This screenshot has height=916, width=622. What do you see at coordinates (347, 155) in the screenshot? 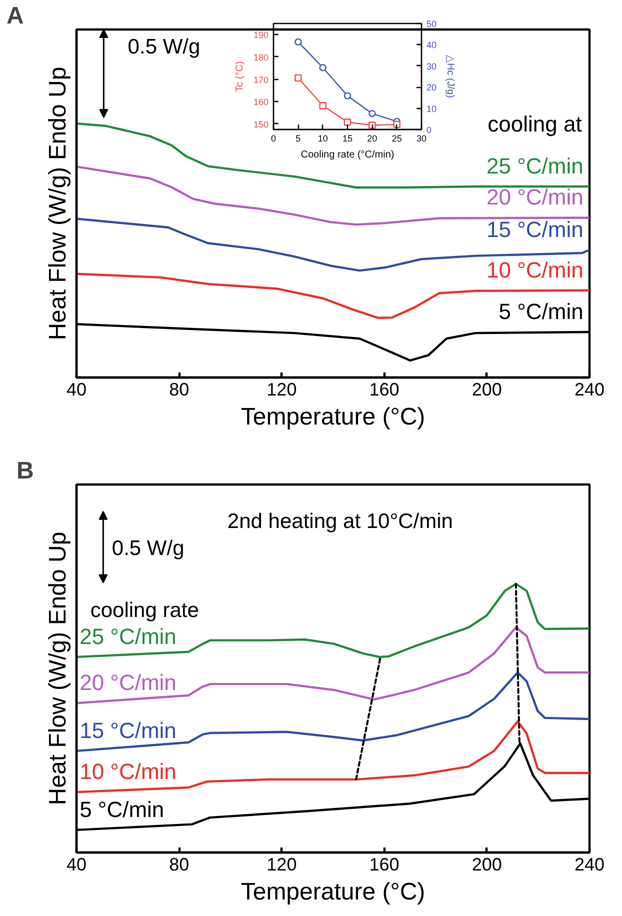
I see `x-axis-title: Cooling rate (°C/min)` at bounding box center [347, 155].